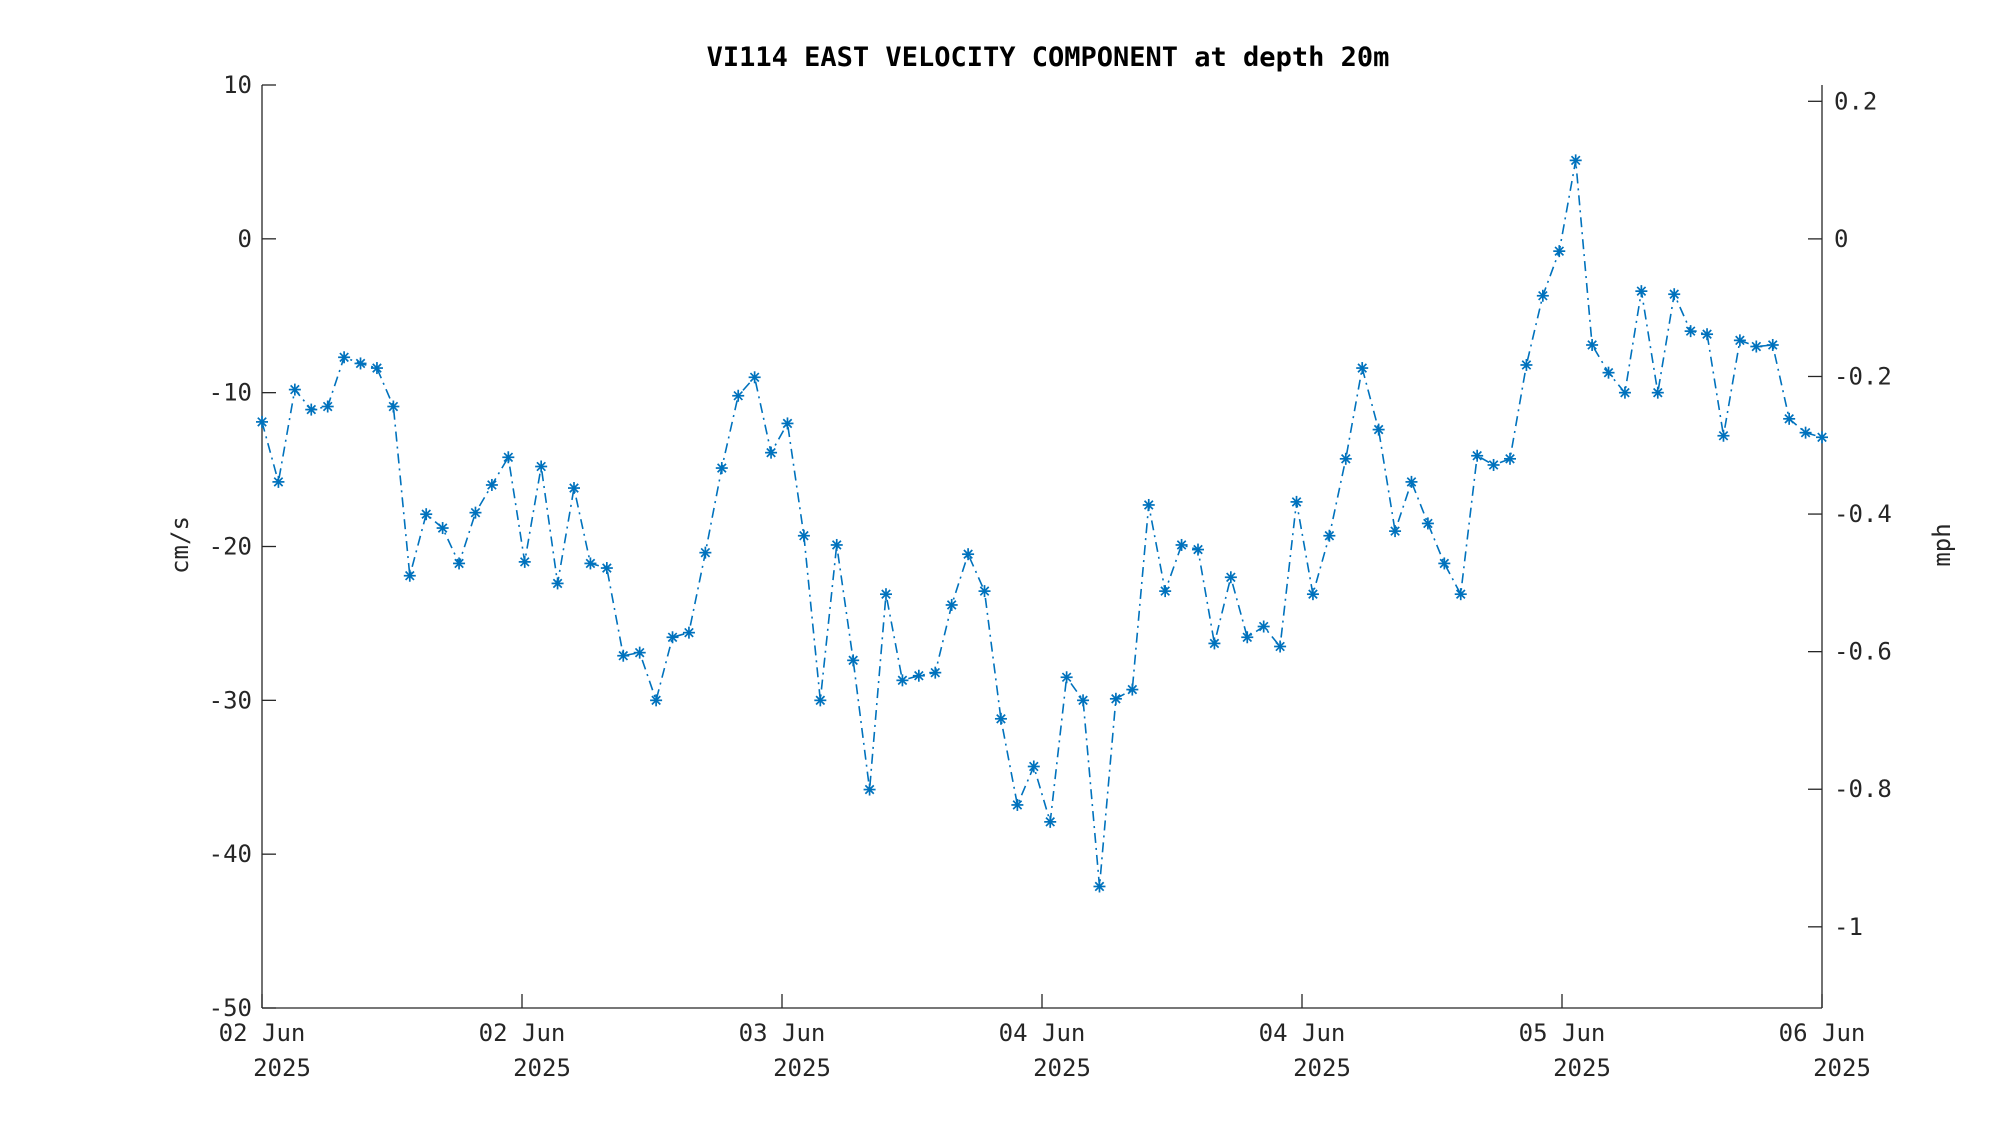 Image resolution: width=2000 pixels, height=1125 pixels. I want to click on y-tick-label-left: -30, so click(230, 700).